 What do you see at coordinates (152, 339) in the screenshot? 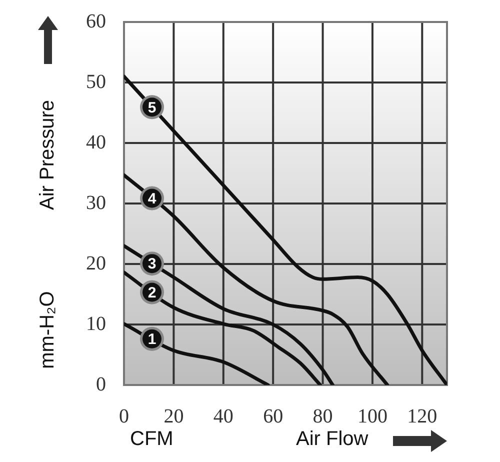
I see `series-label: 1` at bounding box center [152, 339].